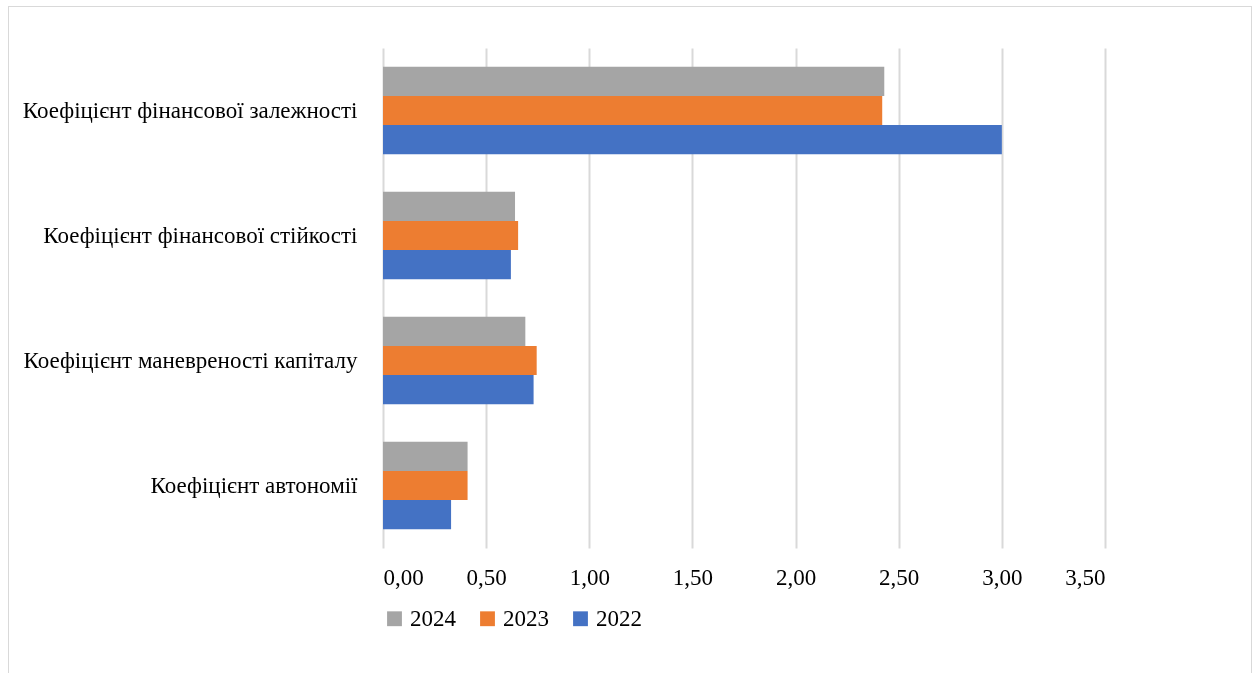 Image resolution: width=1260 pixels, height=673 pixels. I want to click on x-tick-label: 3,50, so click(1085, 577).